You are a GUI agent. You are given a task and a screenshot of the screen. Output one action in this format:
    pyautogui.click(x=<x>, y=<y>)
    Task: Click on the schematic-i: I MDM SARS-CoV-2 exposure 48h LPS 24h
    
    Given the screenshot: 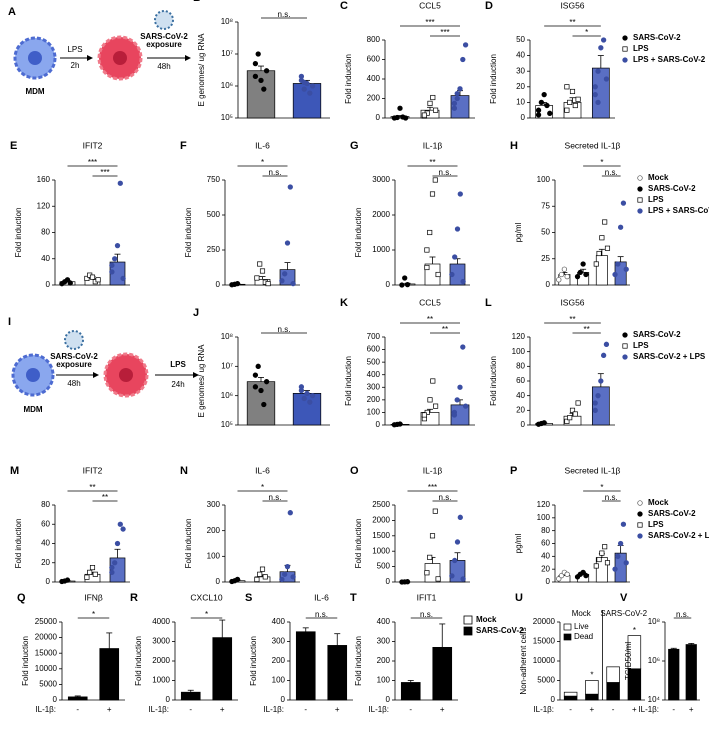 What is the action you would take?
    pyautogui.click(x=103, y=365)
    